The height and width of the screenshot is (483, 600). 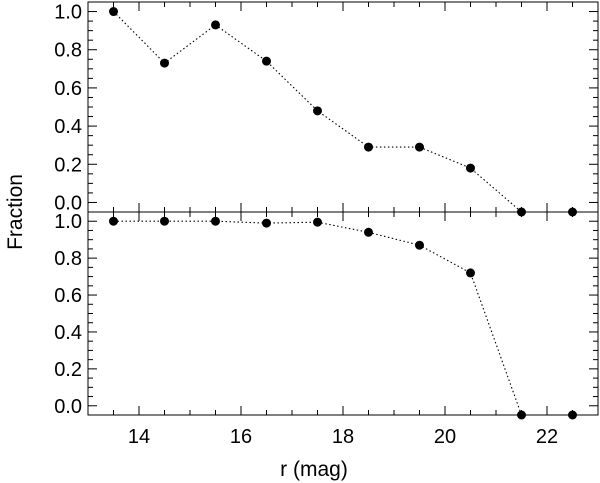 I want to click on x-tick-label: 22, so click(x=547, y=437).